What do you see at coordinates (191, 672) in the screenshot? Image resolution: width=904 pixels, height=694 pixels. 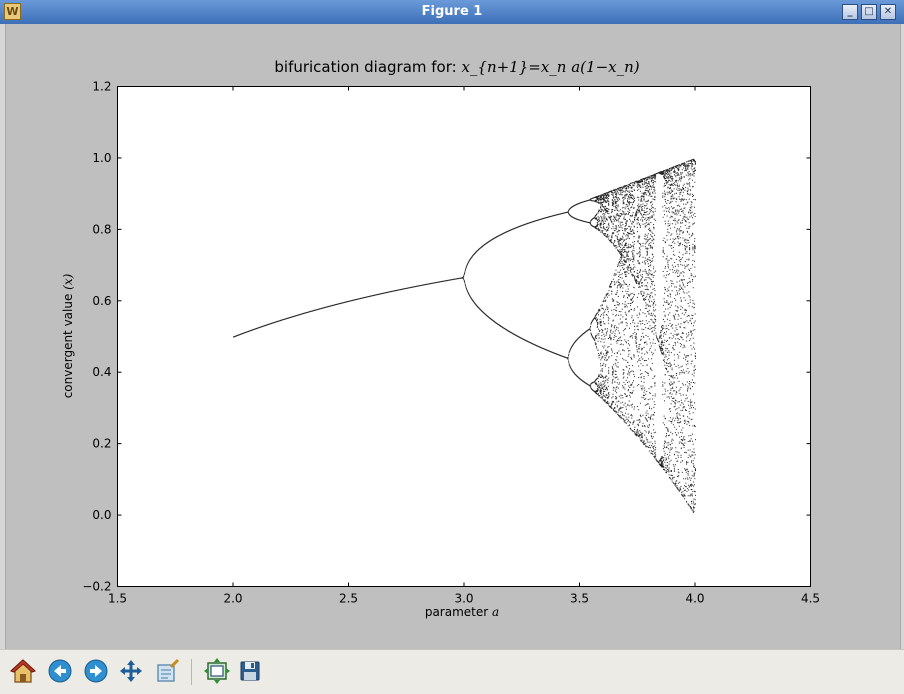 I see `toolbar-separator` at bounding box center [191, 672].